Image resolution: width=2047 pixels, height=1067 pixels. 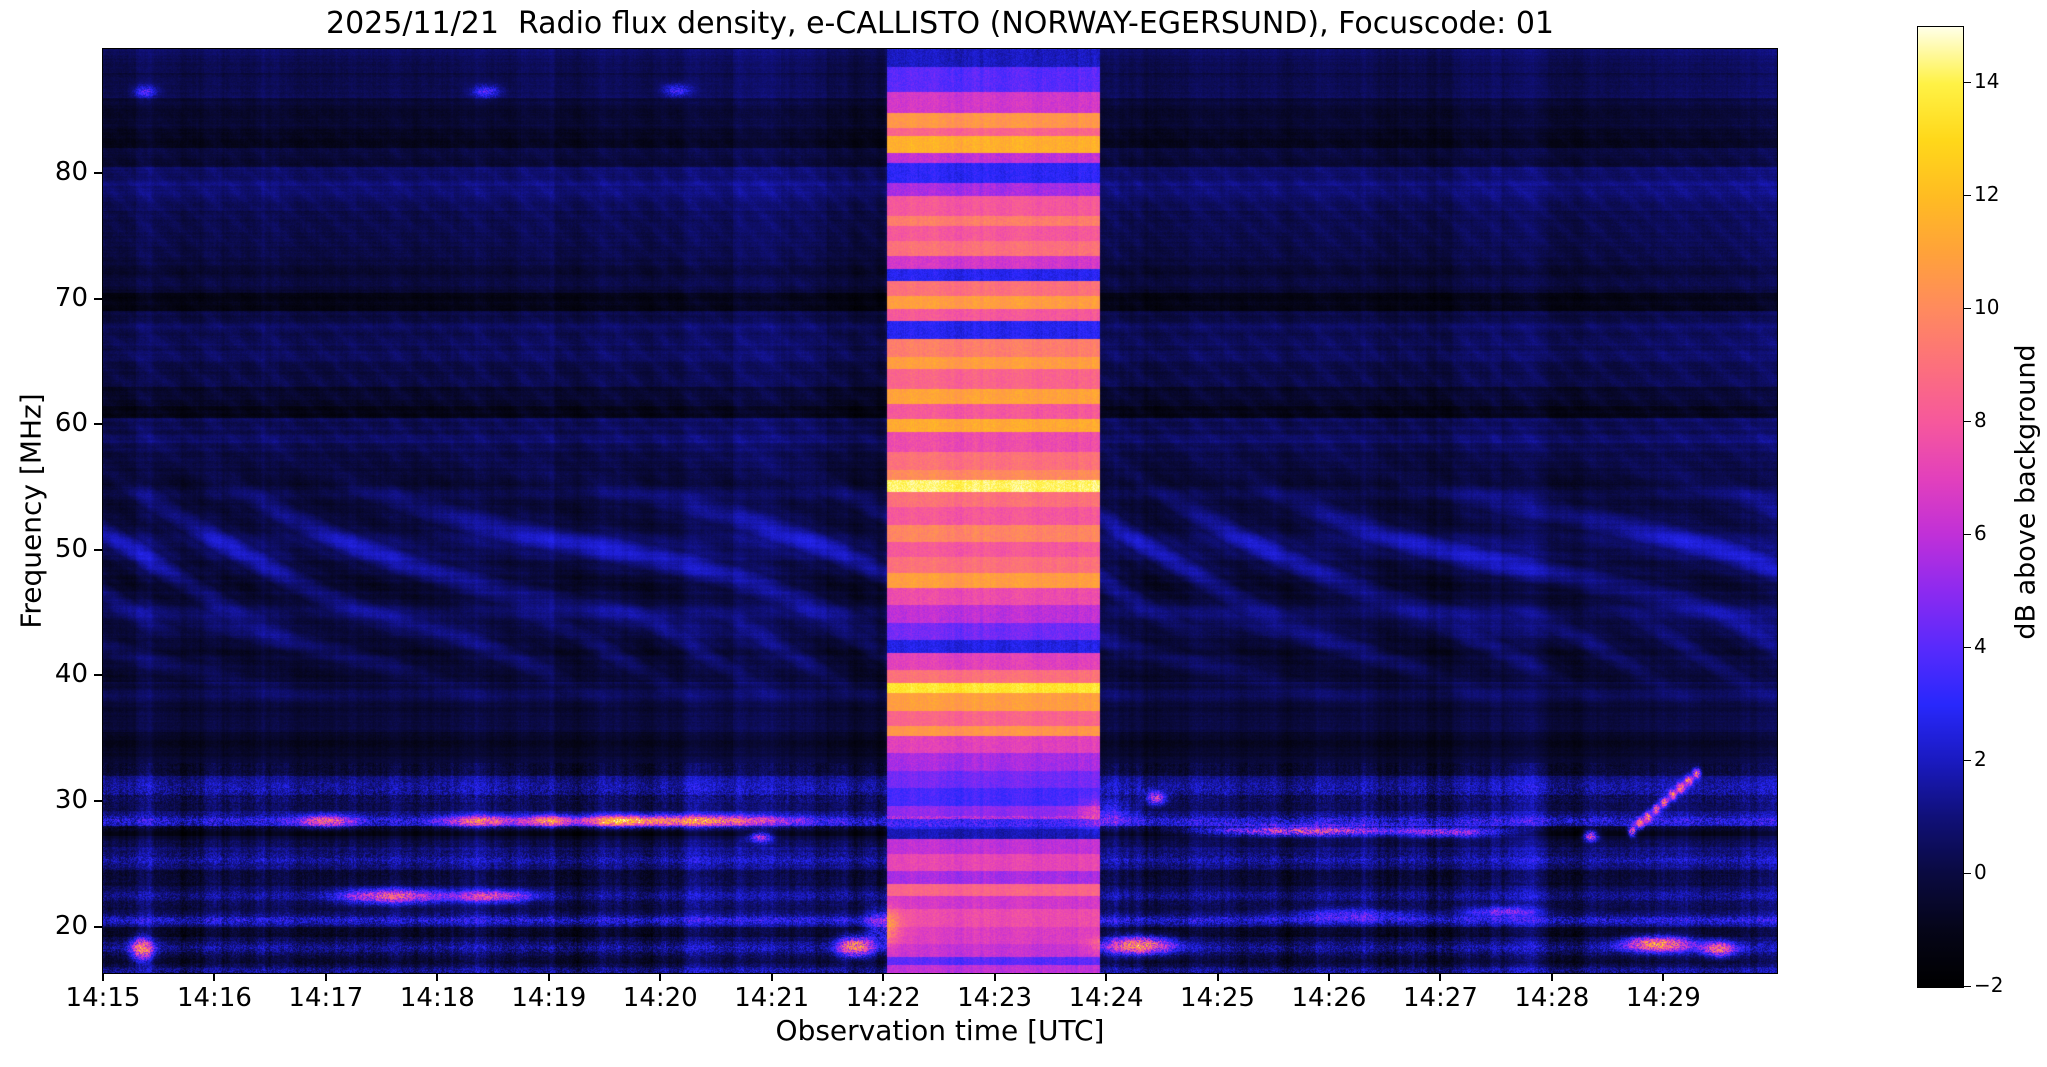 I want to click on x-tick-label: 14:18, so click(x=437, y=998).